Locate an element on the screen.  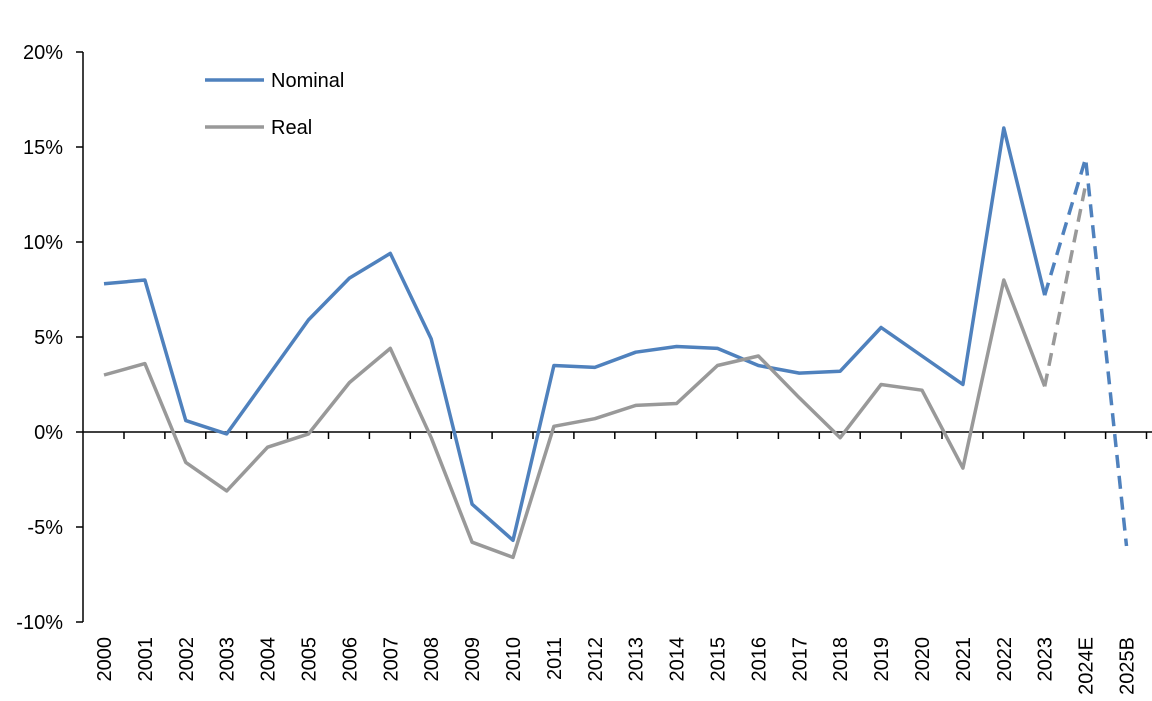
x-tick-label: 2009 is located at coordinates (473, 659).